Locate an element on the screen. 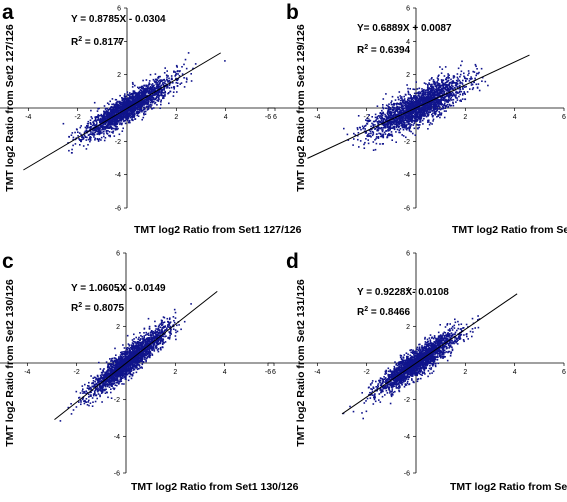 The width and height of the screenshot is (567, 502). x-tick-label: -4 is located at coordinates (317, 117).